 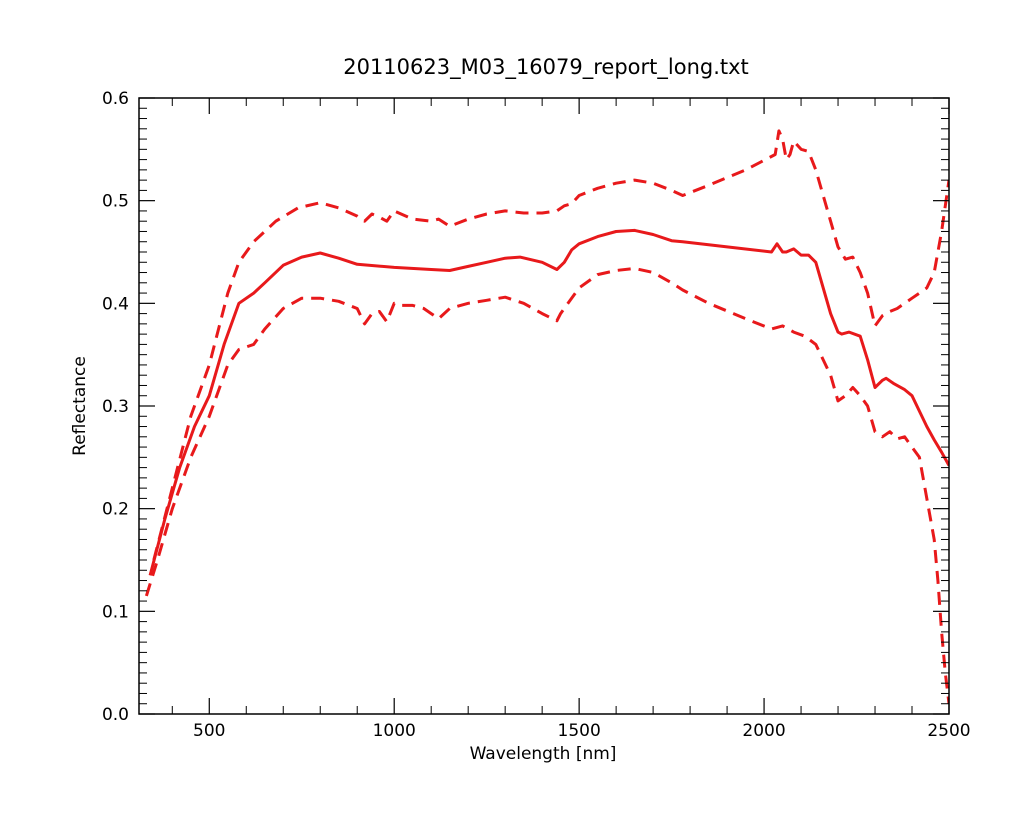 I want to click on y-tick-label: 0.4, so click(x=115, y=304).